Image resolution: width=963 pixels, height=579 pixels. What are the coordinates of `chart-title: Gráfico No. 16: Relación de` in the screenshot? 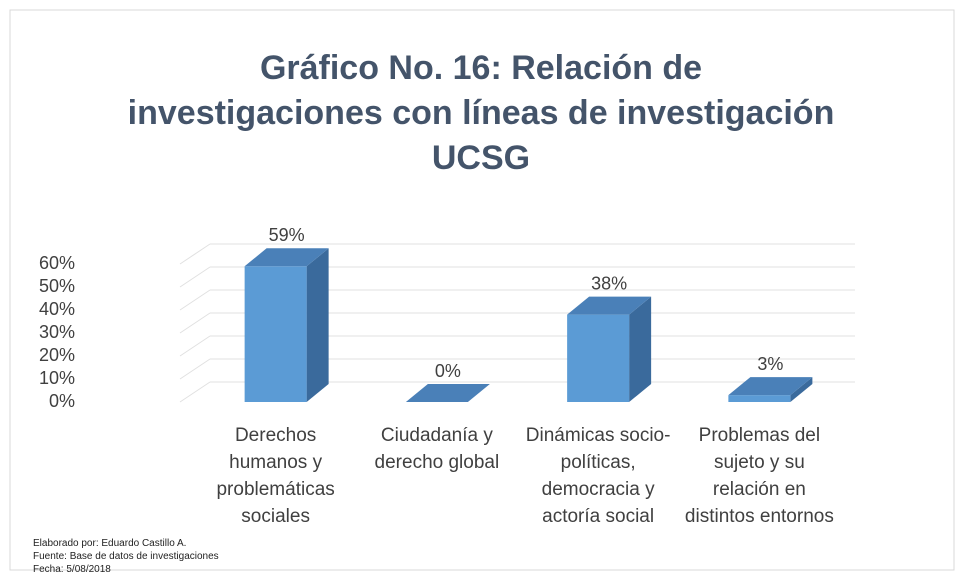 It's located at (481, 68).